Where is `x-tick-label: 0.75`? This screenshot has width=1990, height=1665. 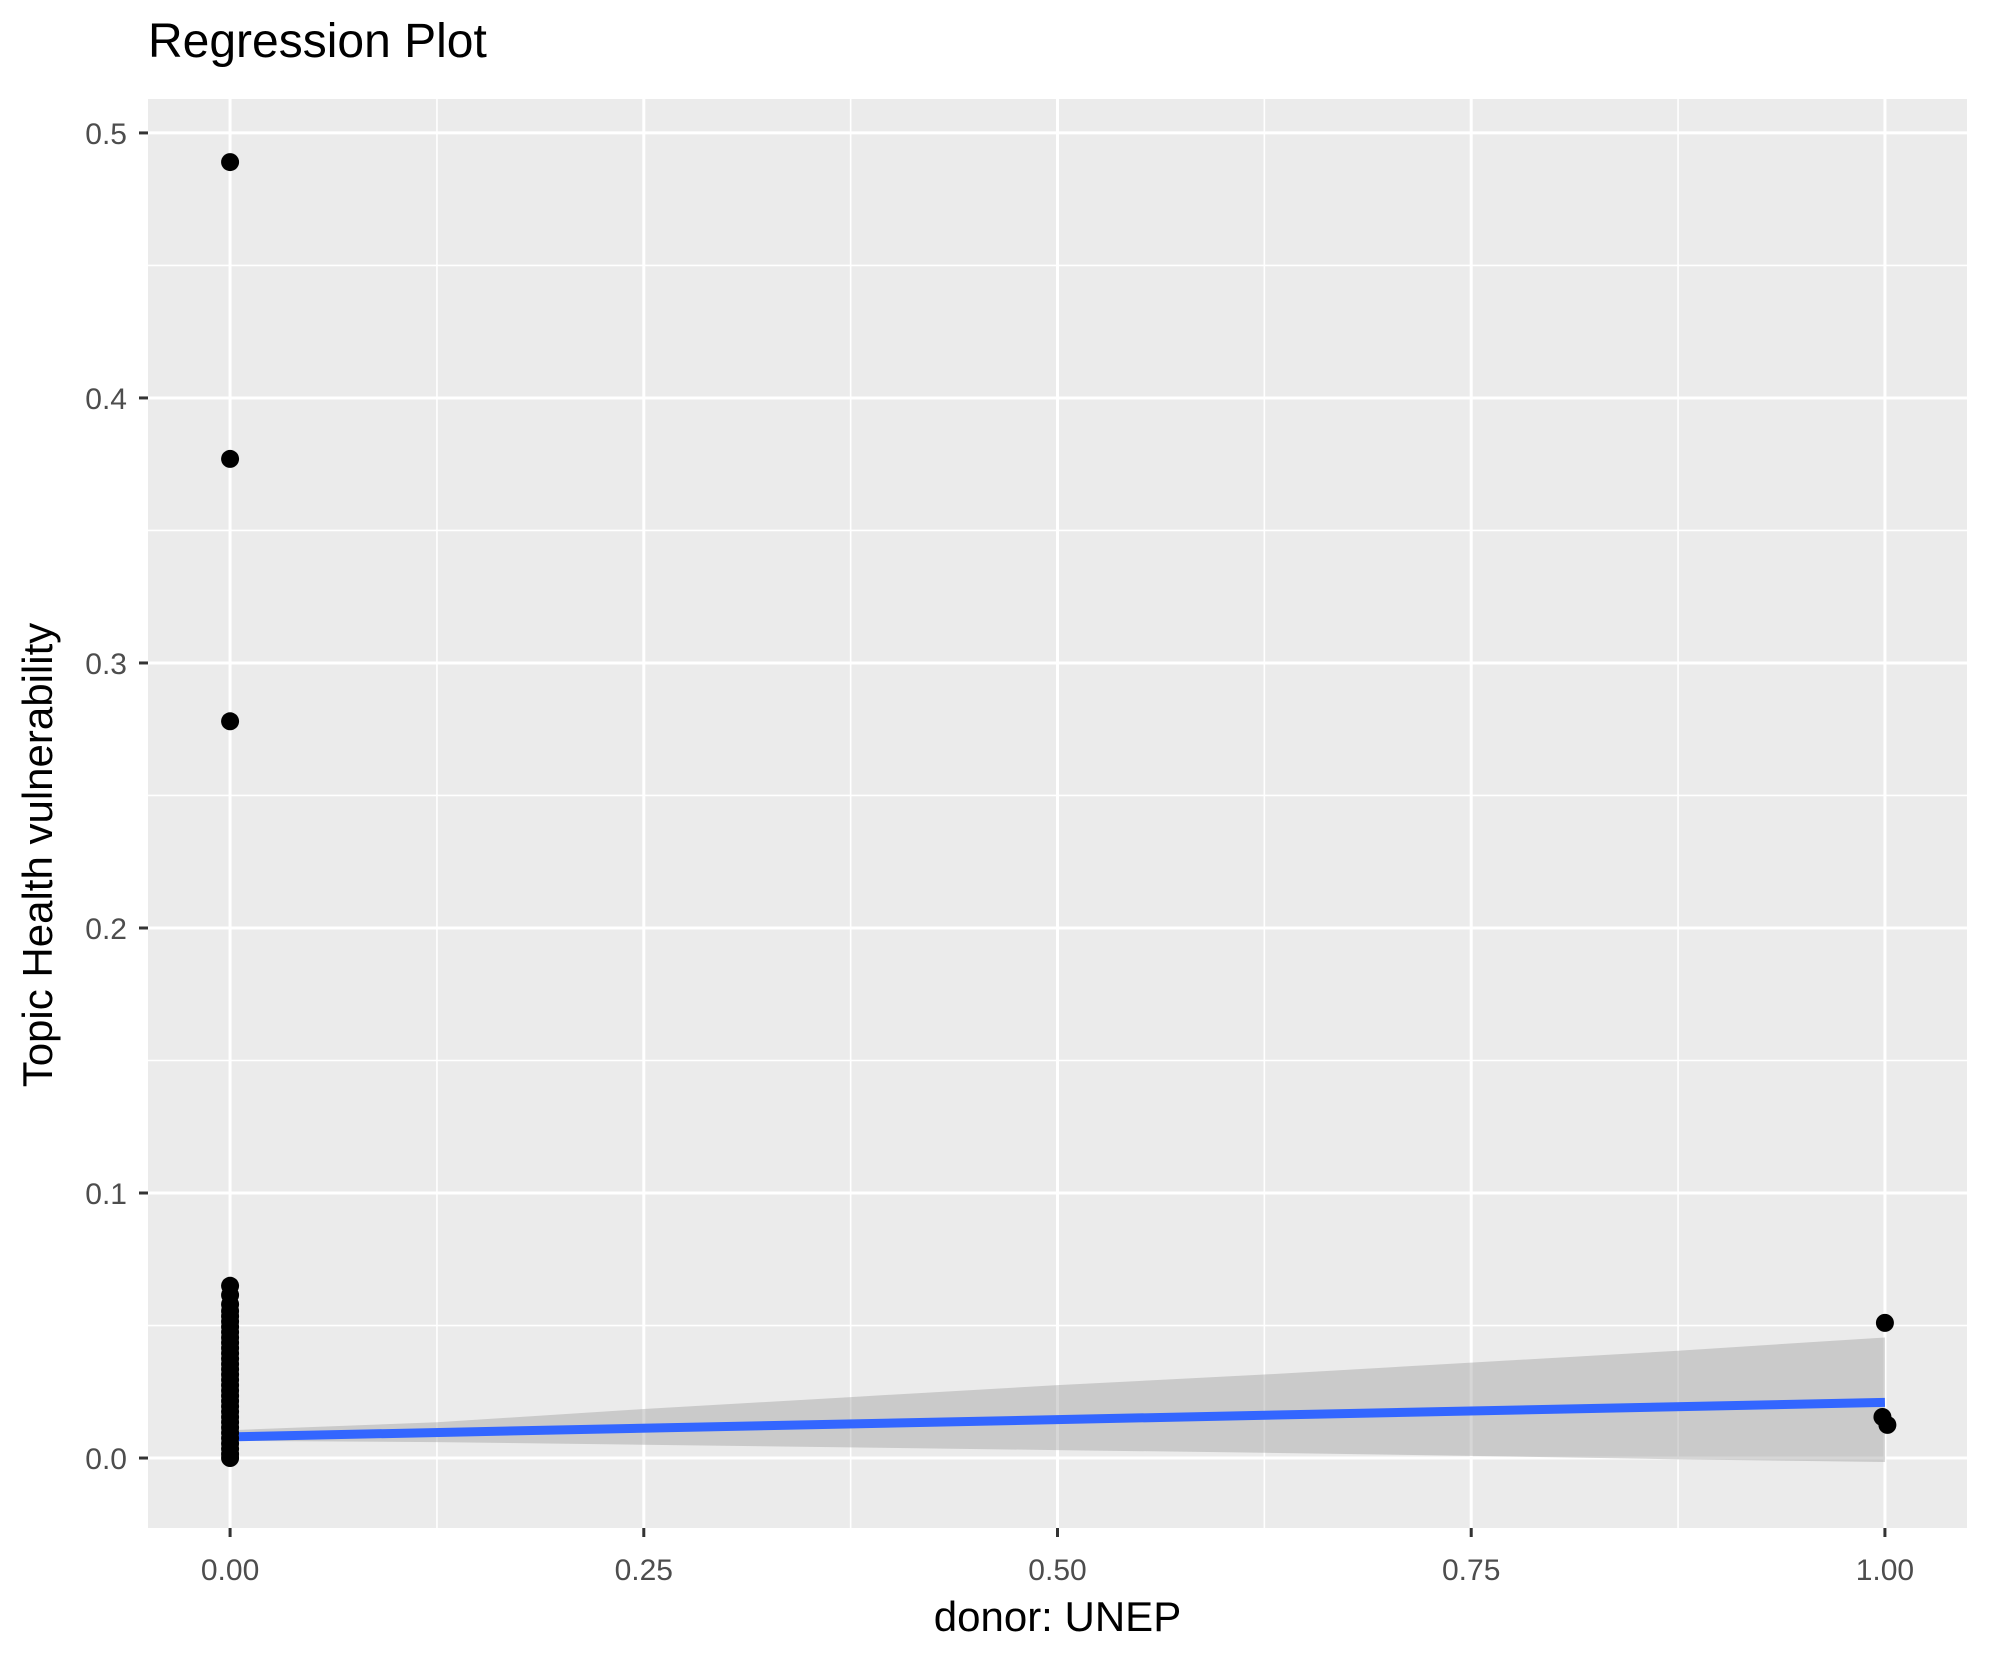
x-tick-label: 0.75 is located at coordinates (1471, 1570).